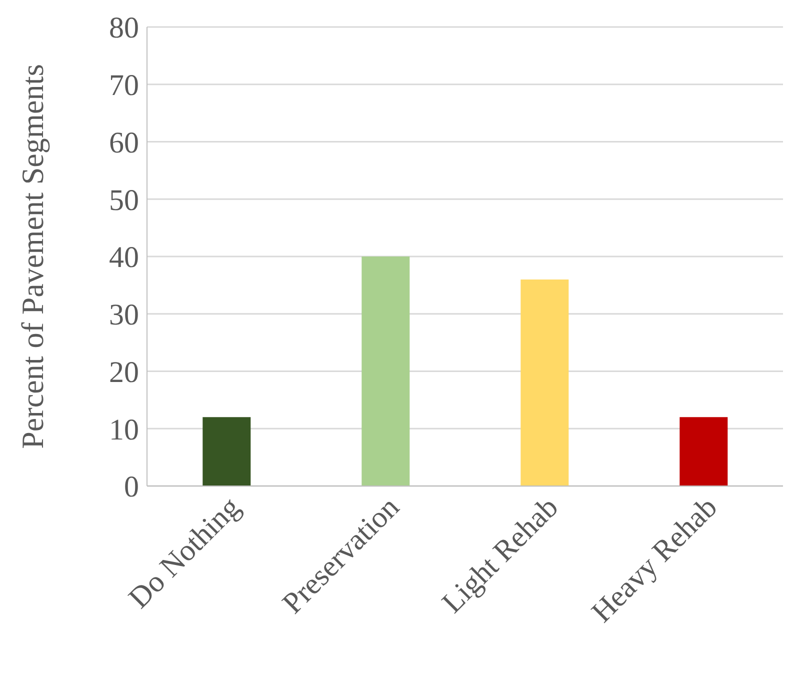 This screenshot has width=785, height=696. Describe the element at coordinates (131, 487) in the screenshot. I see `y-tick-label: 0` at that location.